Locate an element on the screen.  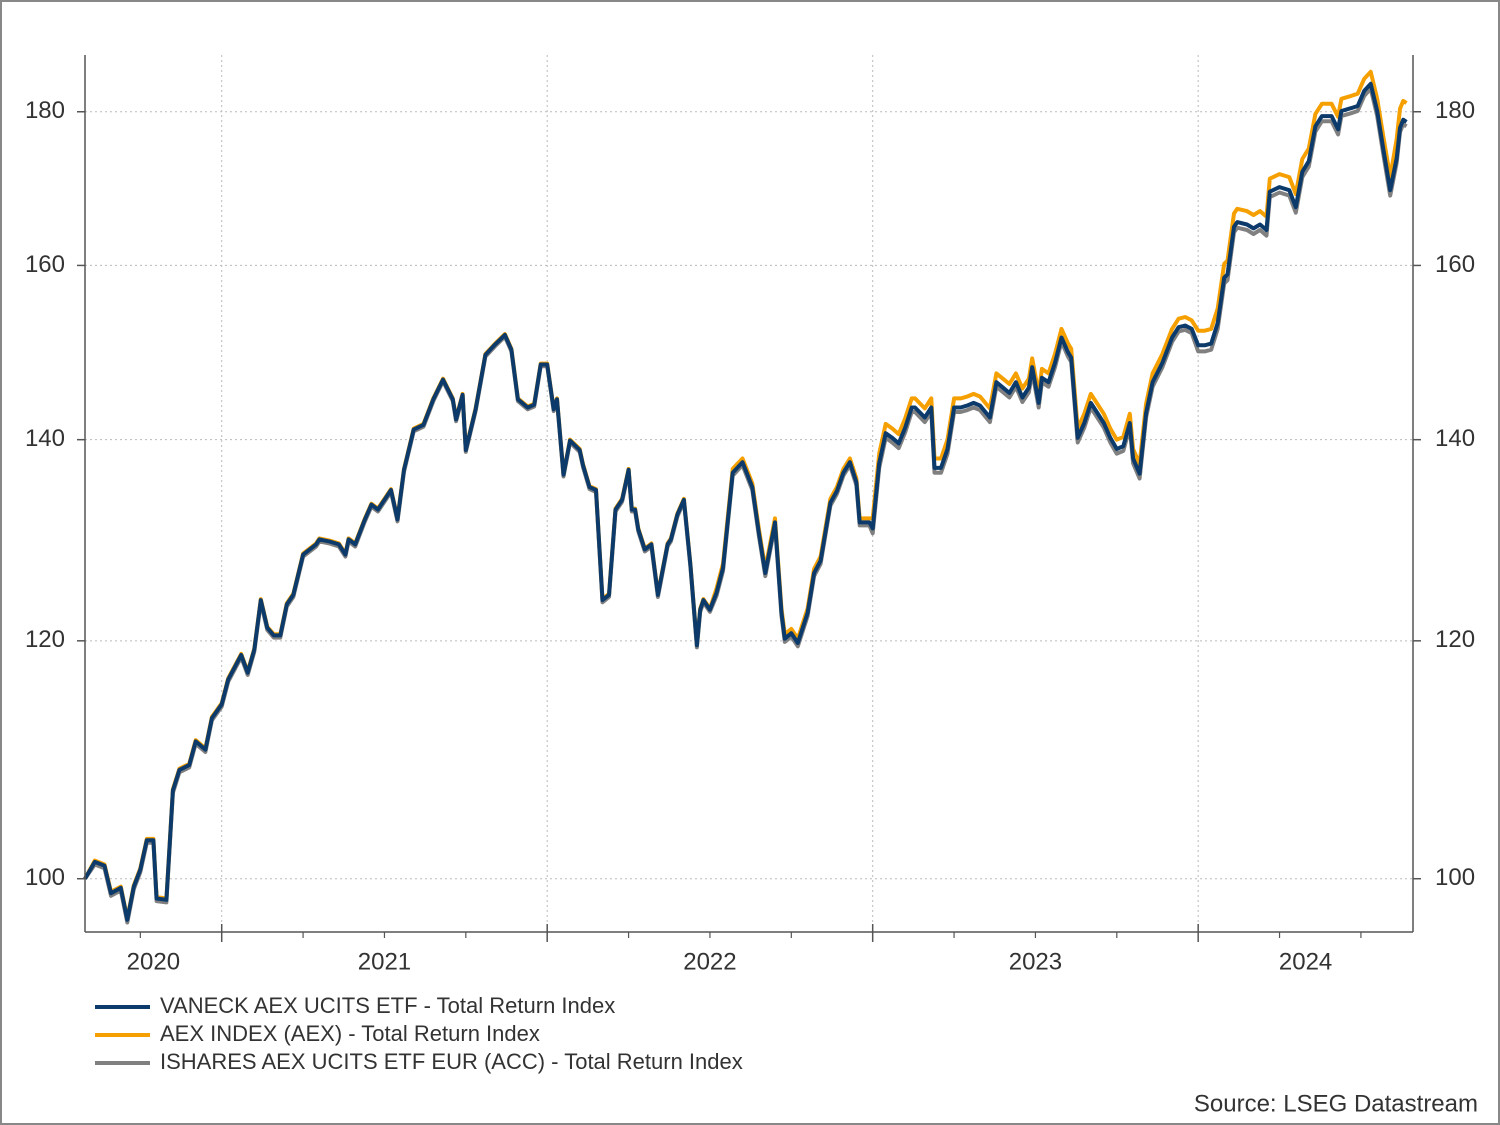
x-tick-label: 2023 is located at coordinates (1035, 961).